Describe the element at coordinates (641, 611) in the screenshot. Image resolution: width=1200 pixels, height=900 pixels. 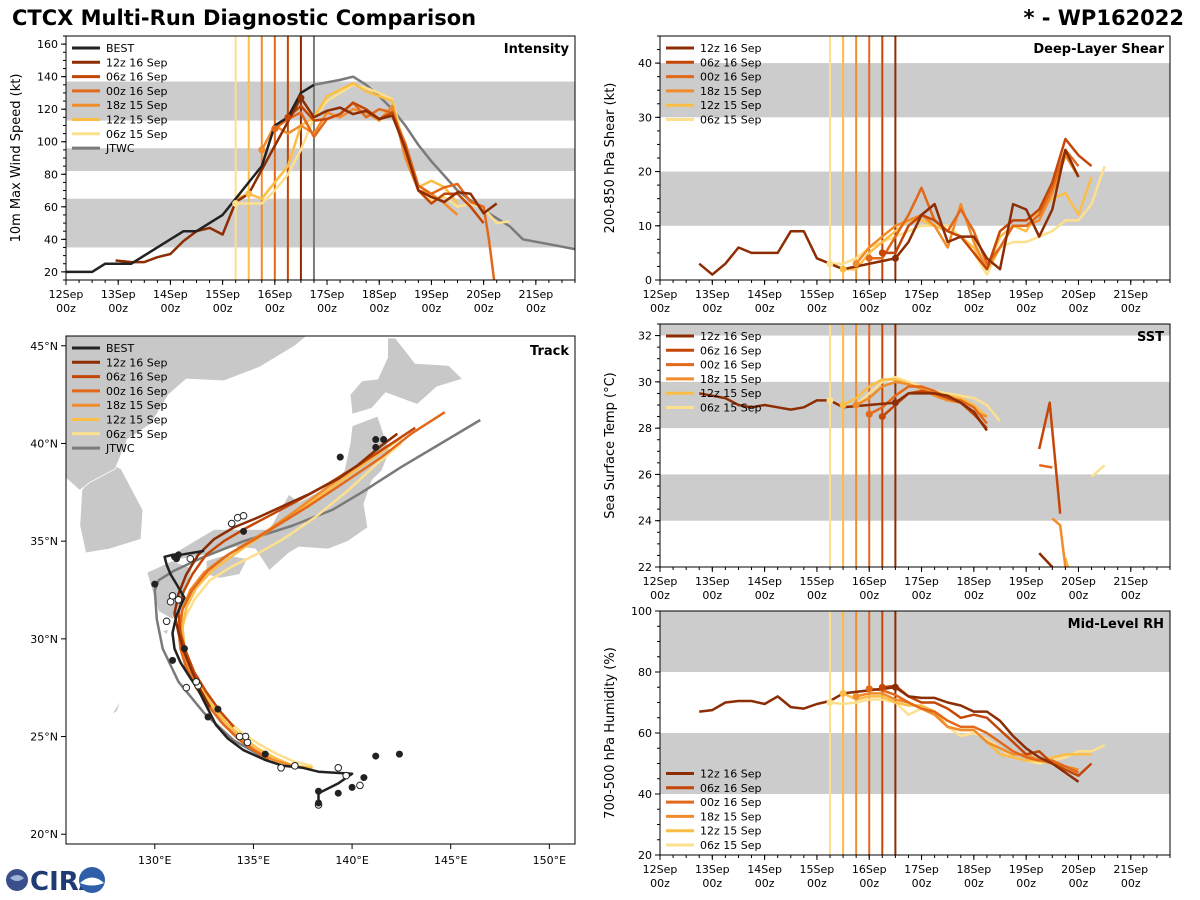
I see `y-tick-label: 100` at that location.